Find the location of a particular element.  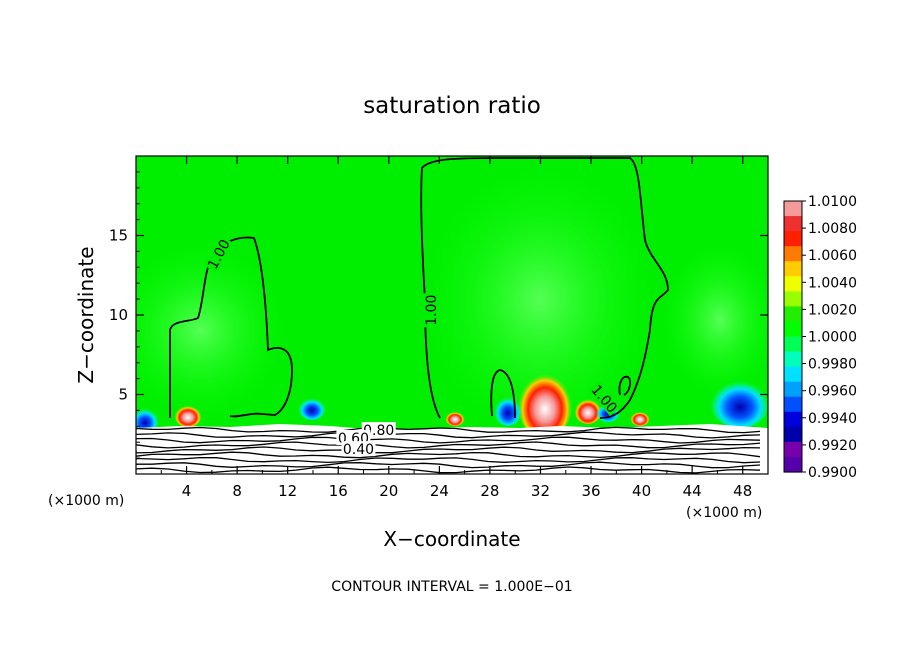

contour-interval-note: CONTOUR INTERVAL = 1.000E−01 is located at coordinates (451, 587).